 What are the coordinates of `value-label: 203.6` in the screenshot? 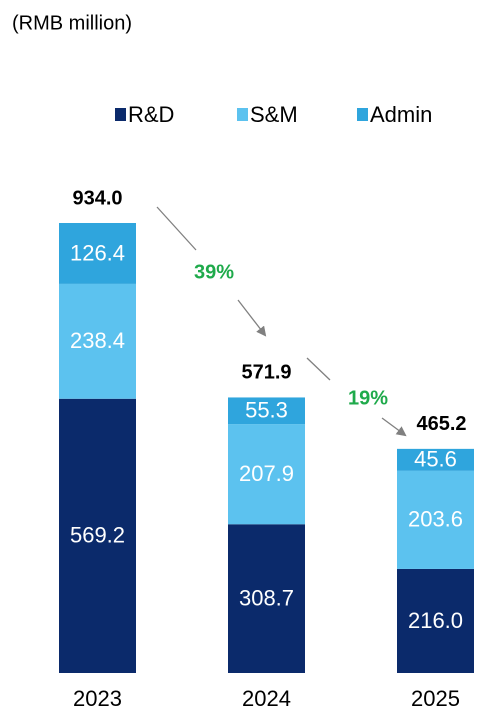 It's located at (435, 519).